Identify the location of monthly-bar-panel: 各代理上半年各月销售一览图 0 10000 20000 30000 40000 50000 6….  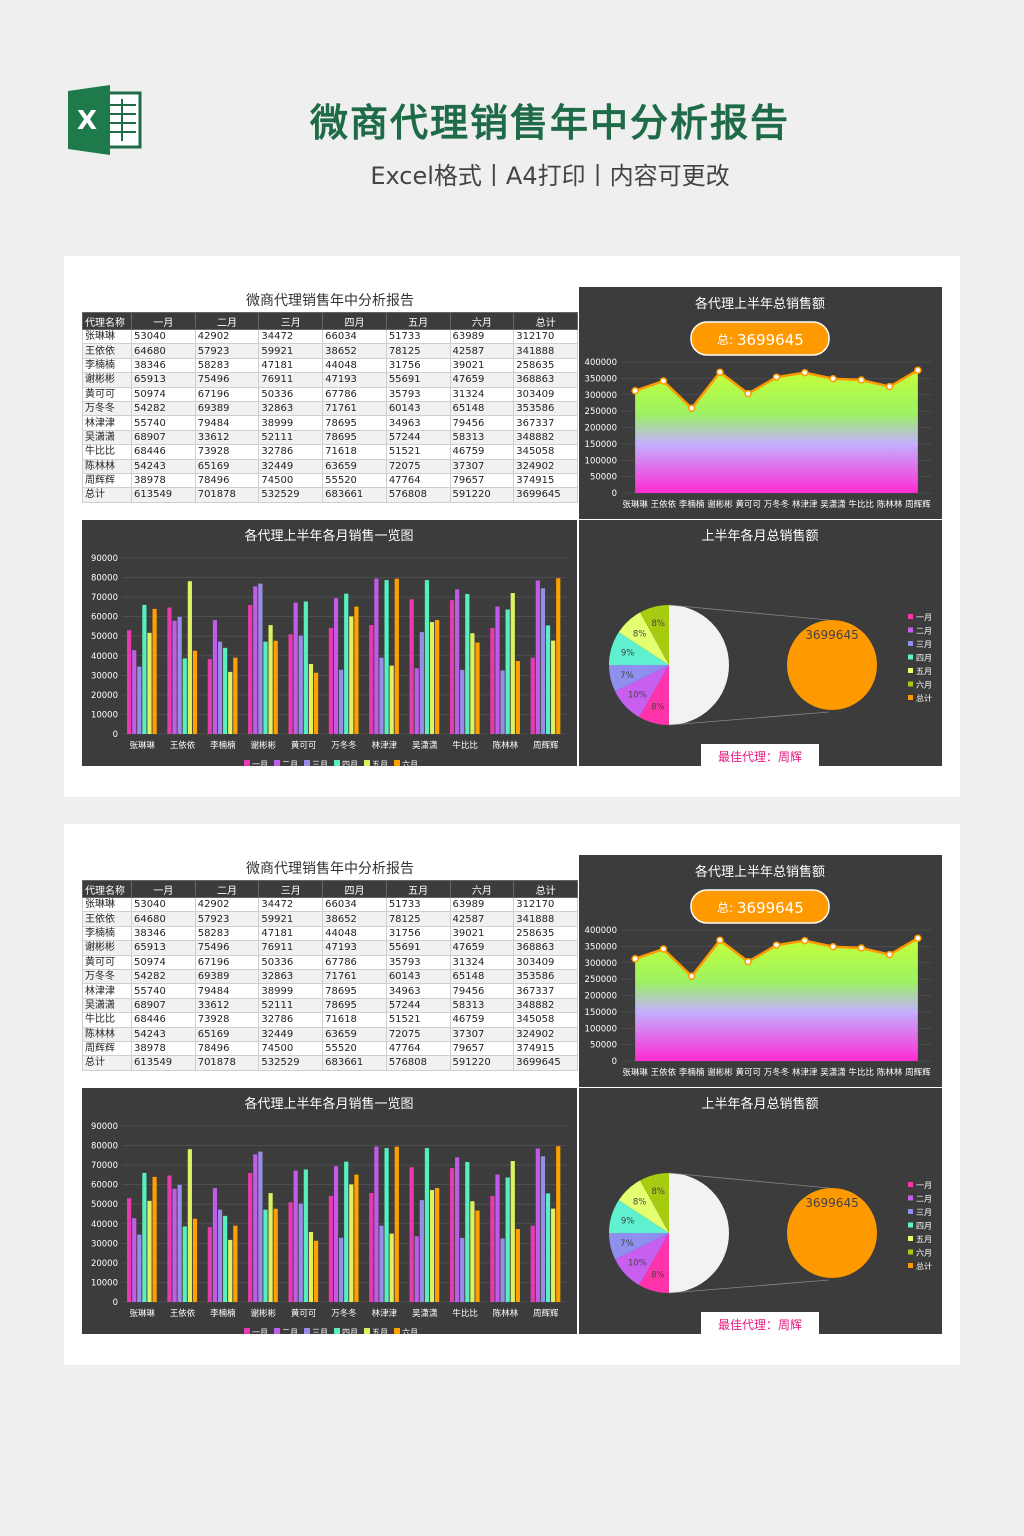
(329, 1212).